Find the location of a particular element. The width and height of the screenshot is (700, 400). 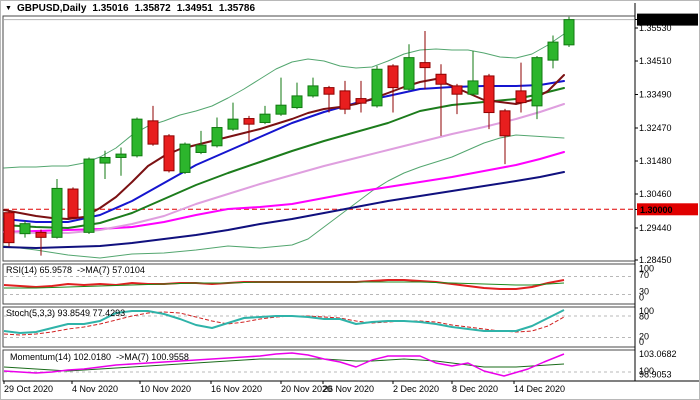

stoch-panel is located at coordinates (319, 327).